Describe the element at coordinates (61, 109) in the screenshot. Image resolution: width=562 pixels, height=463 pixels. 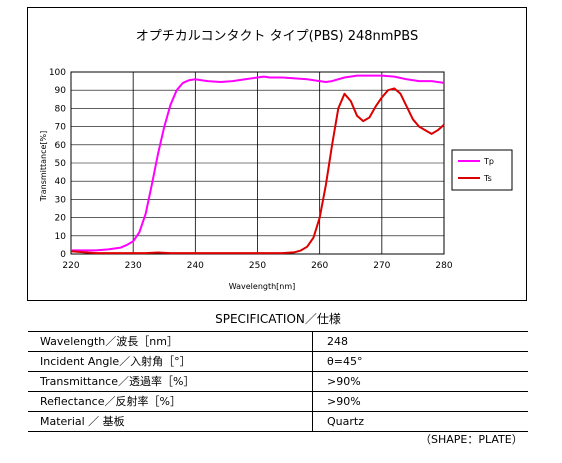
I see `y-tick-label: 80` at that location.